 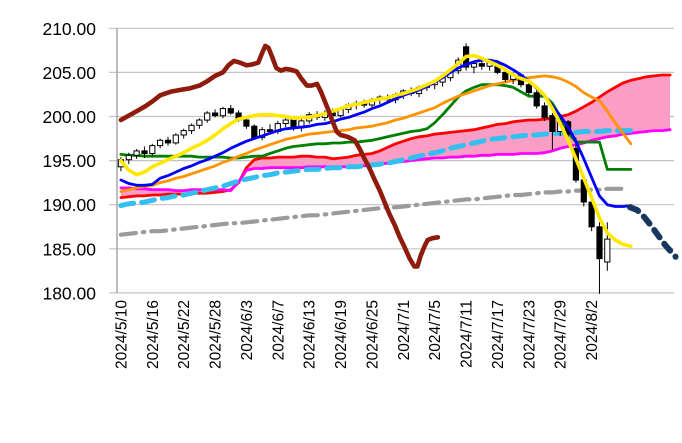 What do you see at coordinates (153, 334) in the screenshot?
I see `x-axis-label: 2024/5/16` at bounding box center [153, 334].